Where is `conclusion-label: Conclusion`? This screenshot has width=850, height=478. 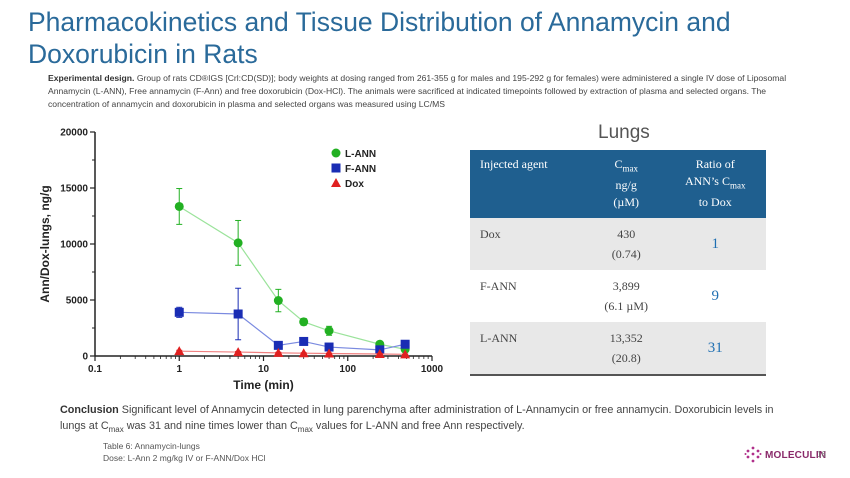
conclusion-label: Conclusion is located at coordinates (89, 410).